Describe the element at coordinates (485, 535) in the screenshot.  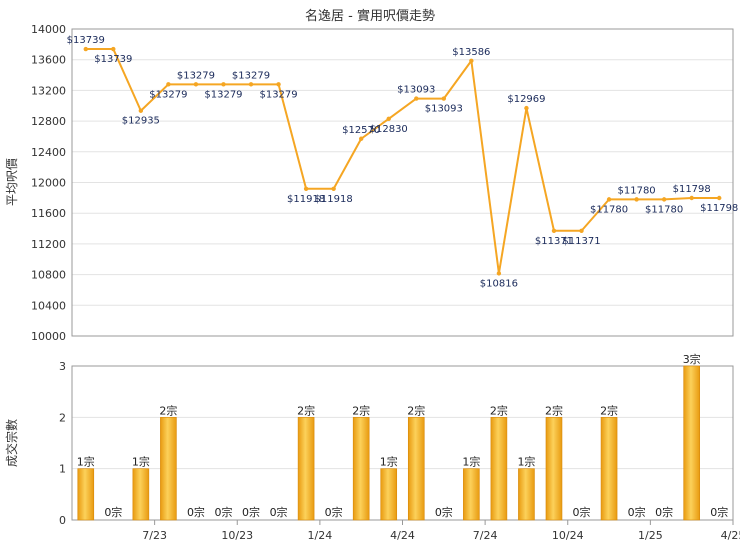
I see `x-tick-label: 7/24` at that location.